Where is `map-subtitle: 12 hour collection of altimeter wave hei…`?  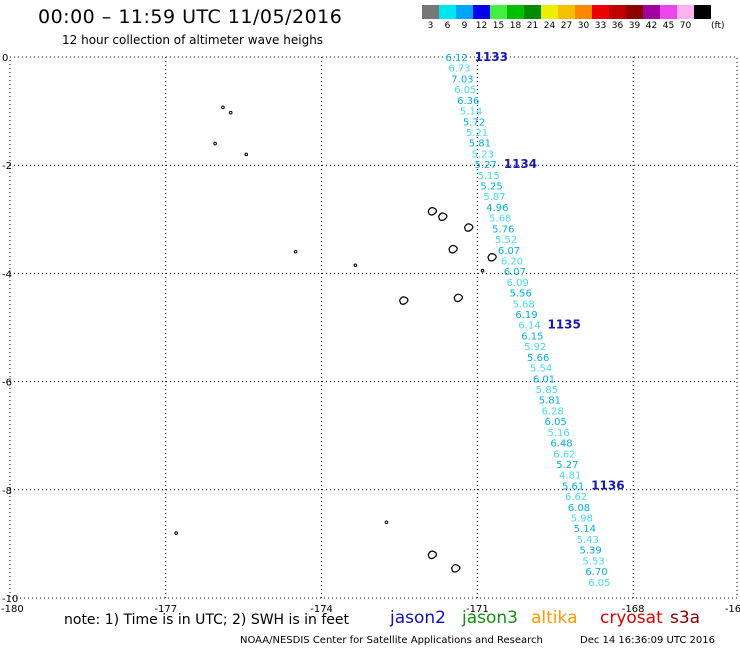
map-subtitle: 12 hour collection of altimeter wave hei… is located at coordinates (193, 40).